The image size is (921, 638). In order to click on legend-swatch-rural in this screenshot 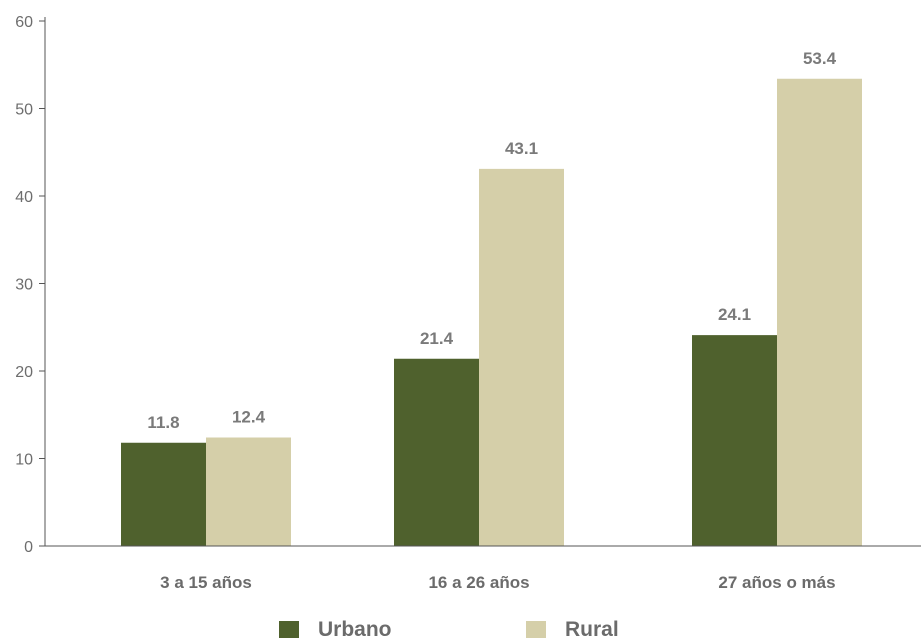, I will do `click(536, 629)`.